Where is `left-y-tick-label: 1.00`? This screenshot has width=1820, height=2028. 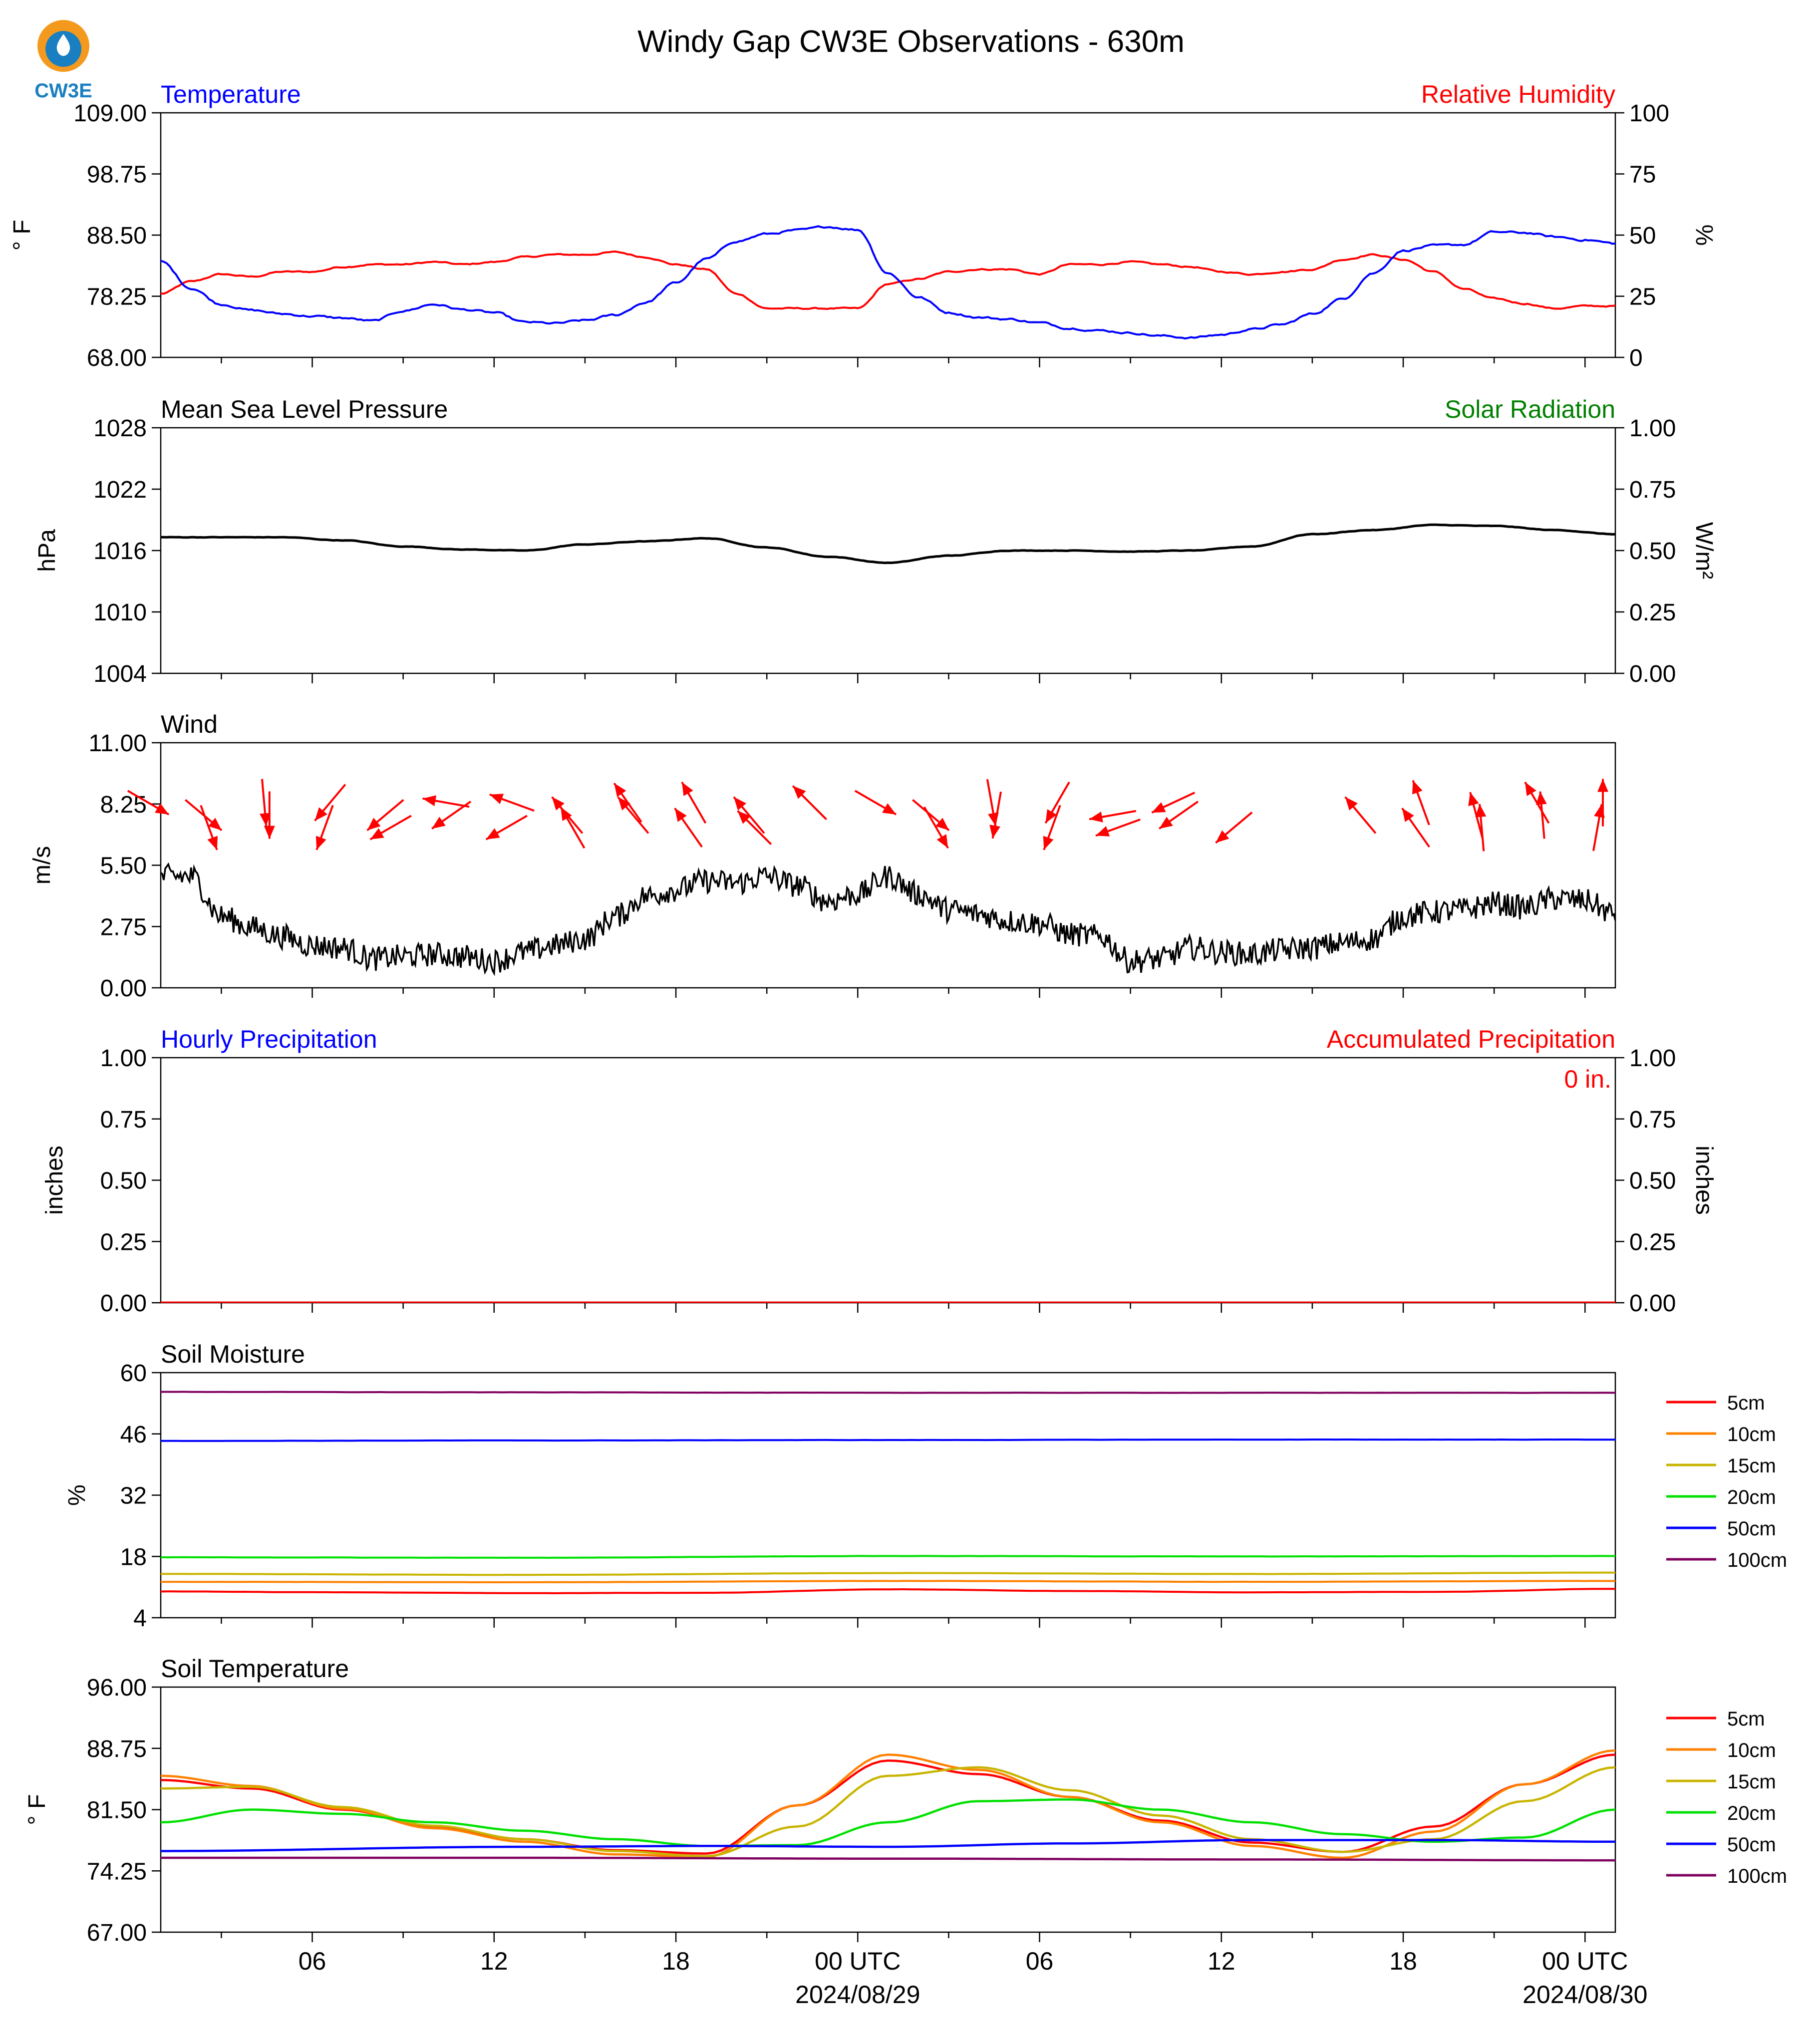
left-y-tick-label: 1.00 is located at coordinates (123, 1058).